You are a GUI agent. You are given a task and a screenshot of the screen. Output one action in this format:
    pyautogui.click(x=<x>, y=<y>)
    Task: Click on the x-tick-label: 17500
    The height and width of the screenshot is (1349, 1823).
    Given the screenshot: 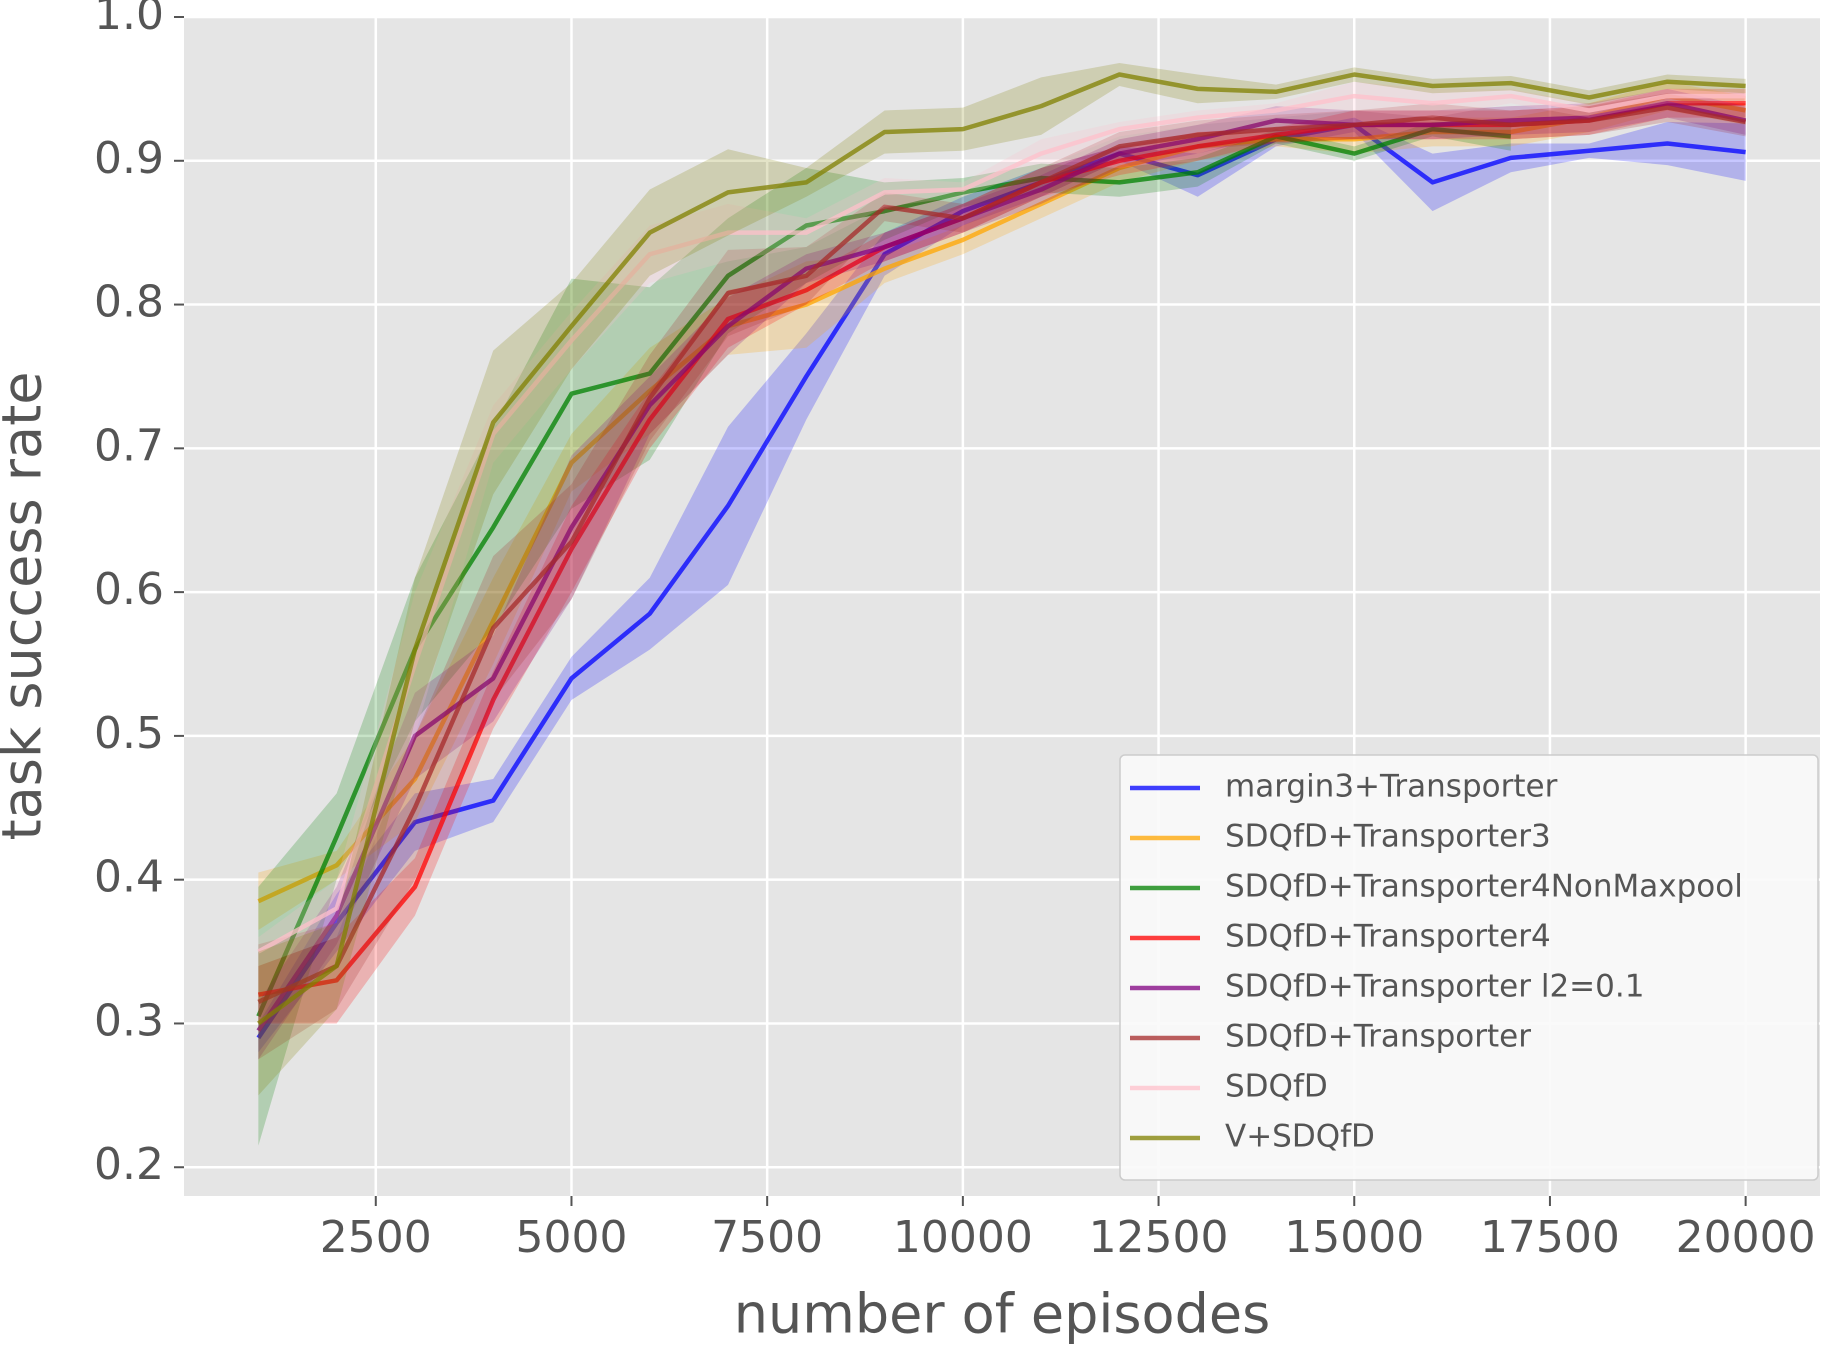 What is the action you would take?
    pyautogui.click(x=1550, y=1237)
    